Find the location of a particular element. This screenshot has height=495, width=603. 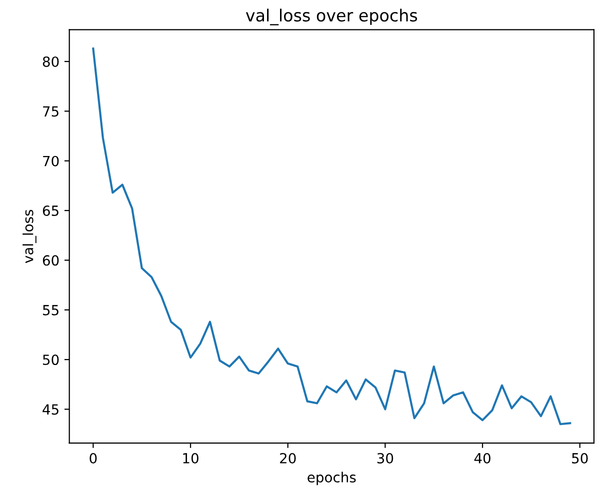

x-tick-label: 0 is located at coordinates (93, 458).